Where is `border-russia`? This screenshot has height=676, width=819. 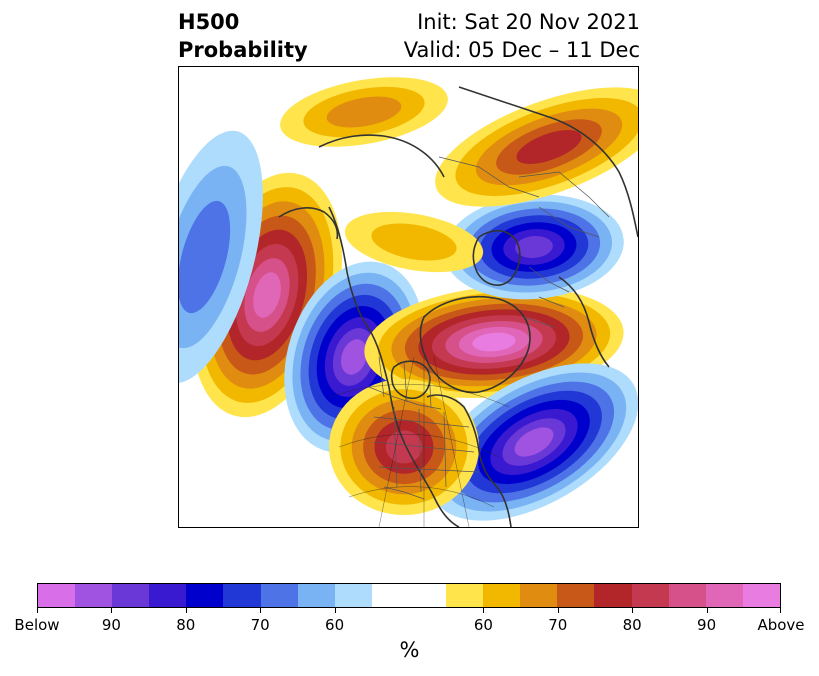 border-russia is located at coordinates (489, 177).